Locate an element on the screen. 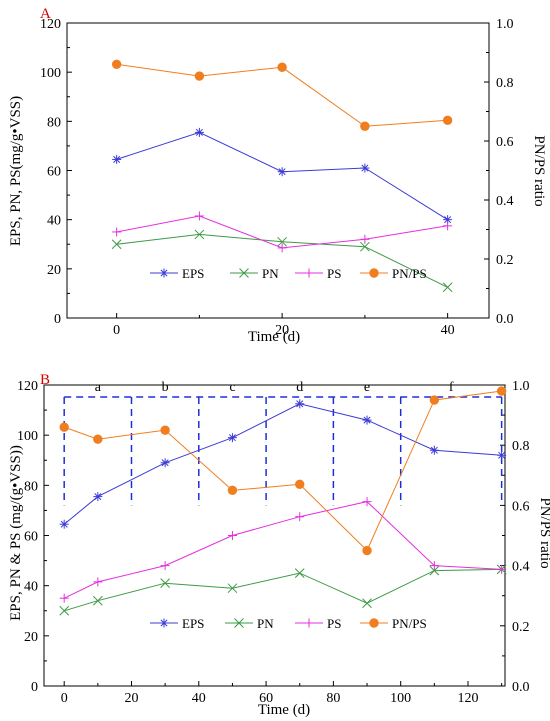 Image resolution: width=550 pixels, height=721 pixels. panel-b-x-tick-label: 0 is located at coordinates (64, 698).